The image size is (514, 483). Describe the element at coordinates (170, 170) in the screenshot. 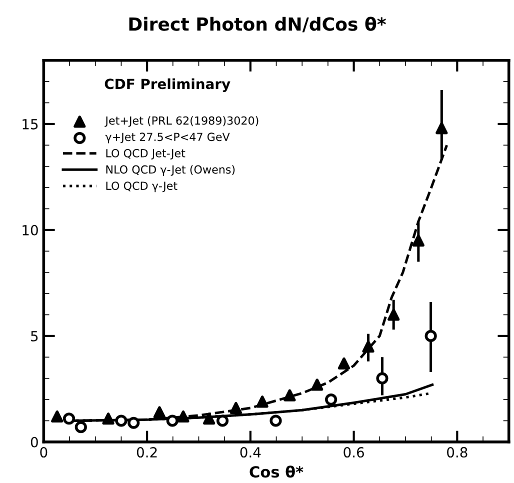

I see `legend-label: NLO QCD γ-Jet (Owens)` at that location.